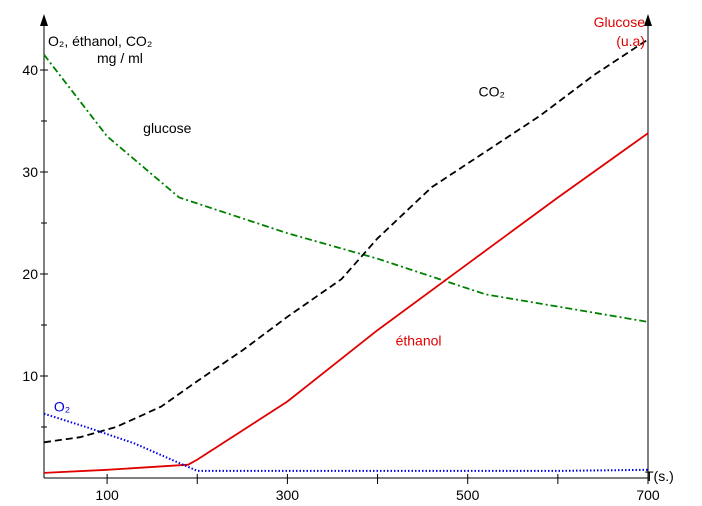  What do you see at coordinates (44, 20) in the screenshot?
I see `y-axis-left-arrow` at bounding box center [44, 20].